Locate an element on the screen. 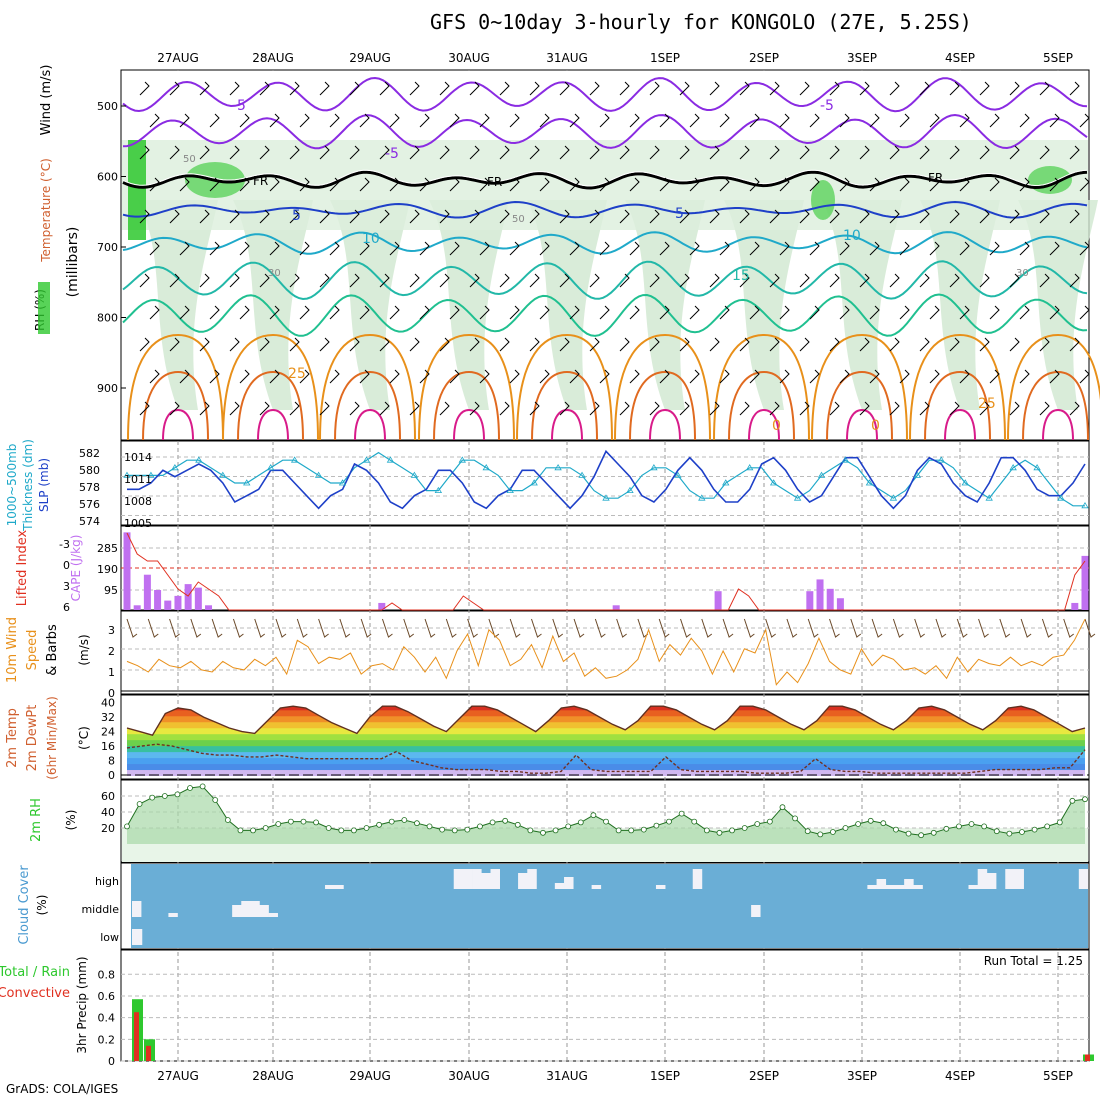 Image resolution: width=1100 pixels, height=1100 pixels. wind-panel-frame is located at coordinates (605, 652).